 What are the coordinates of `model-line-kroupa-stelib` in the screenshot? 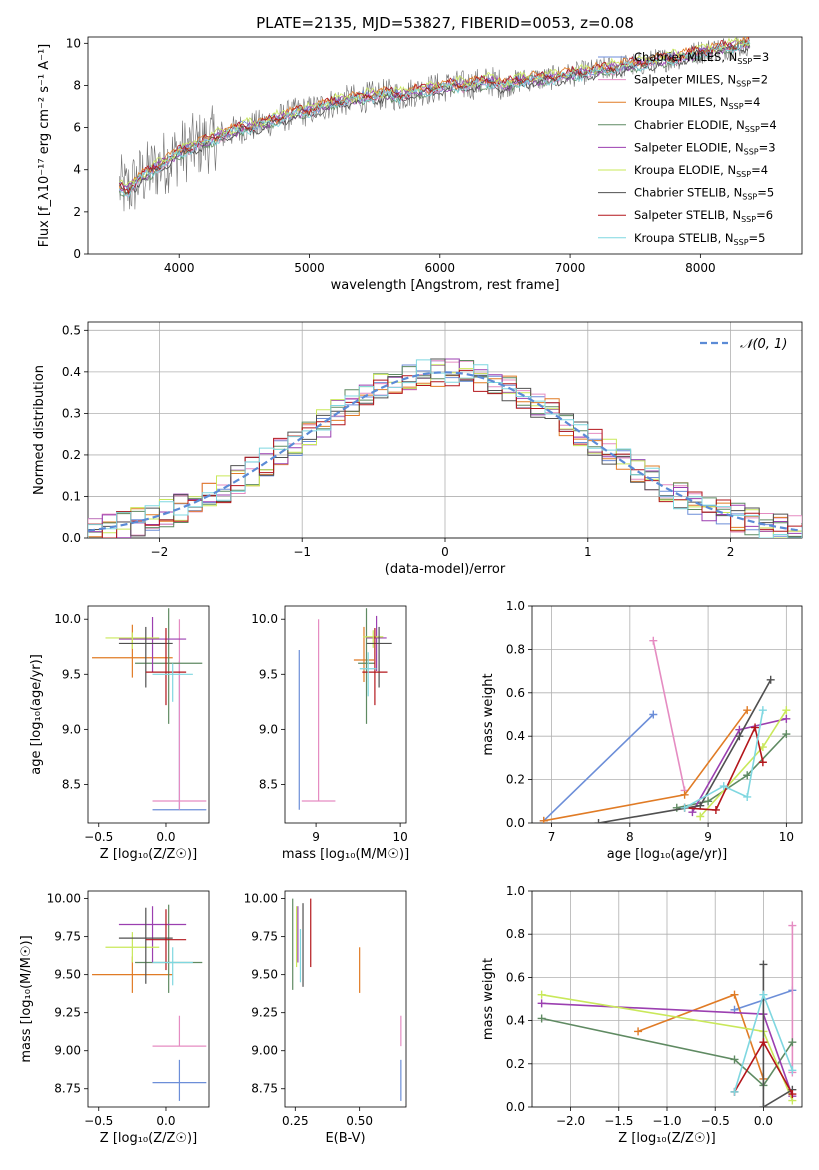 It's located at (434, 118).